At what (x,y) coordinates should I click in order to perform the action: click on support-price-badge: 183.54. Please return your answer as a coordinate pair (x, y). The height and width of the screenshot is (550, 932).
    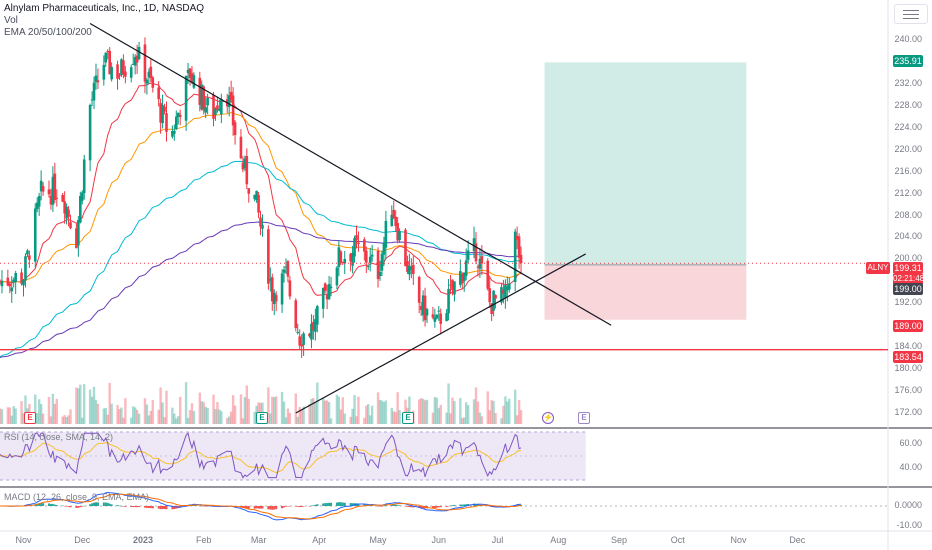
    Looking at the image, I should click on (908, 357).